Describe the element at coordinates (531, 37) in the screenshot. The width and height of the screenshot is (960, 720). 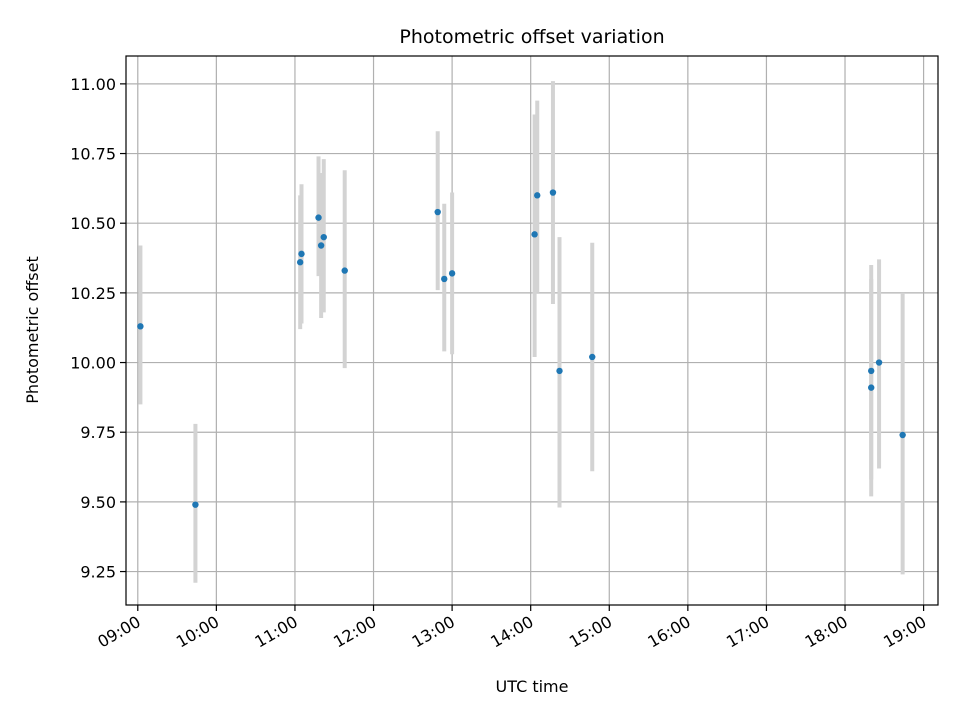
I see `chart-title: Photometric offset variation` at that location.